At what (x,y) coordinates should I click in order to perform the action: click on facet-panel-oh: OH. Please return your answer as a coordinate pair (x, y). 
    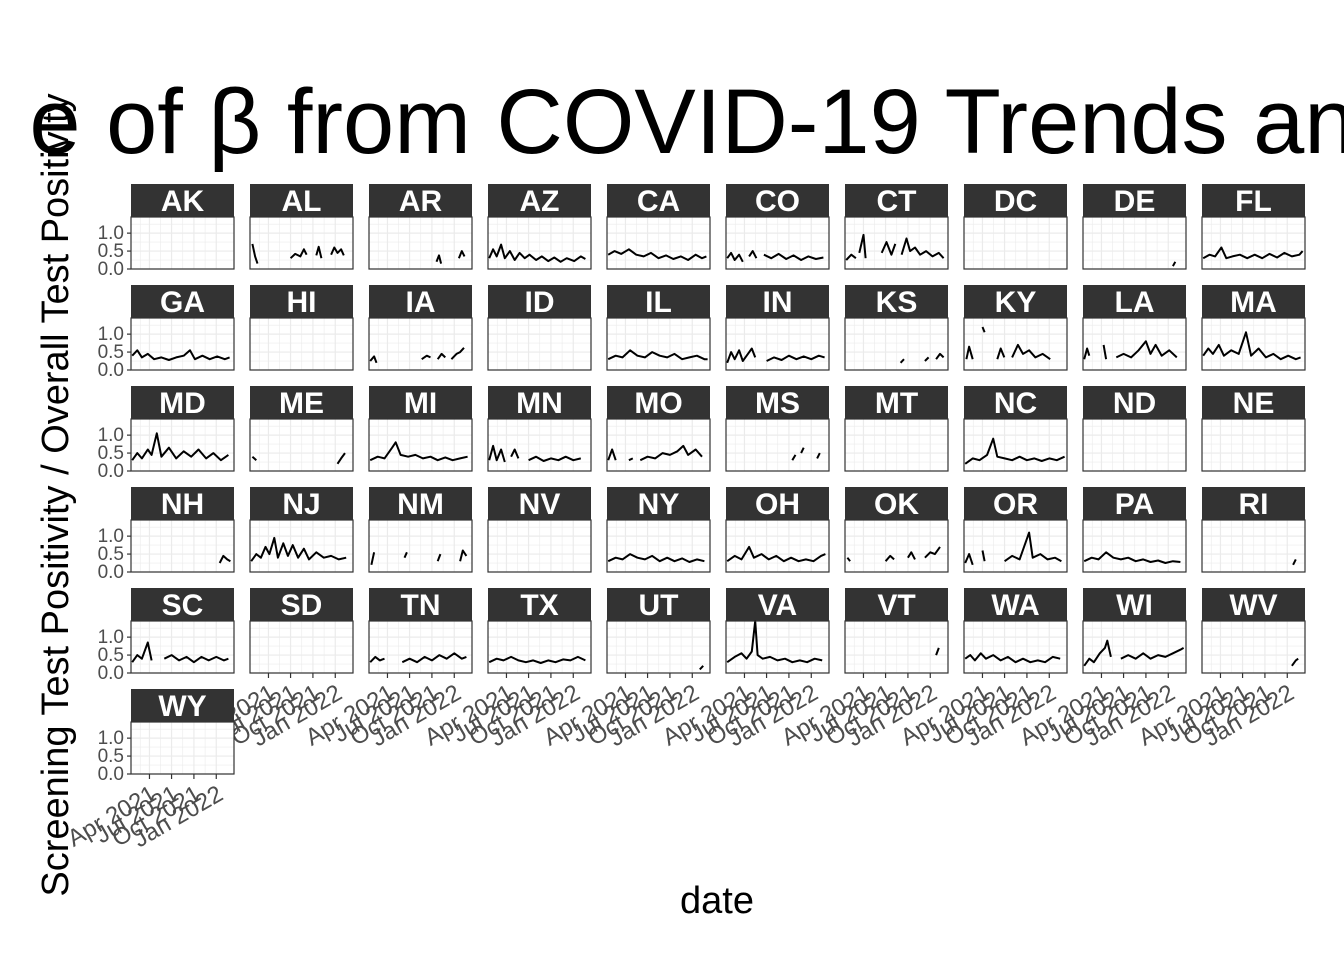
    Looking at the image, I should click on (777, 530).